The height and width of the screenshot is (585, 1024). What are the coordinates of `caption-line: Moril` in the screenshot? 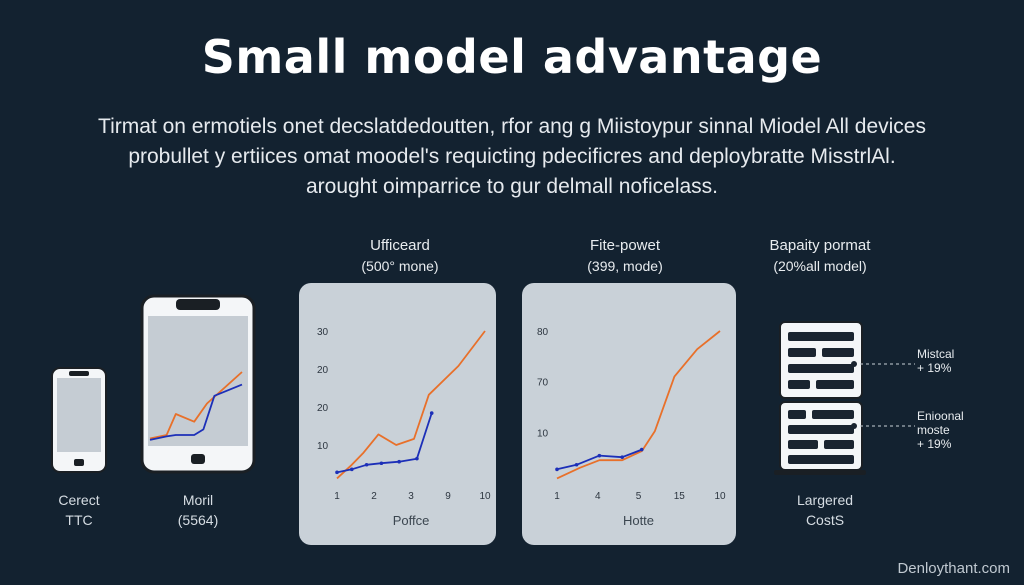 It's located at (198, 500).